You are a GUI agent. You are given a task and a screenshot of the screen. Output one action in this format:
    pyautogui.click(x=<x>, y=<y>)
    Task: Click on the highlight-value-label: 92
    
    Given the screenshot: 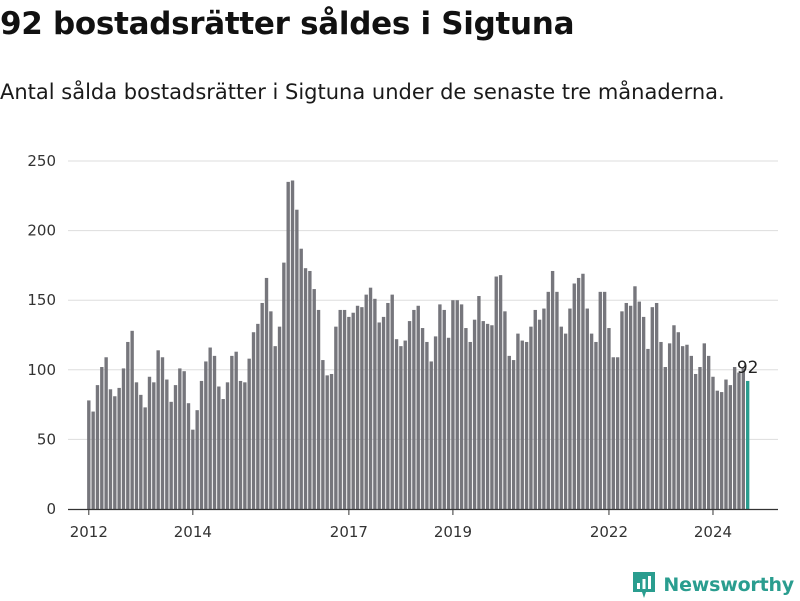 What is the action you would take?
    pyautogui.click(x=748, y=368)
    